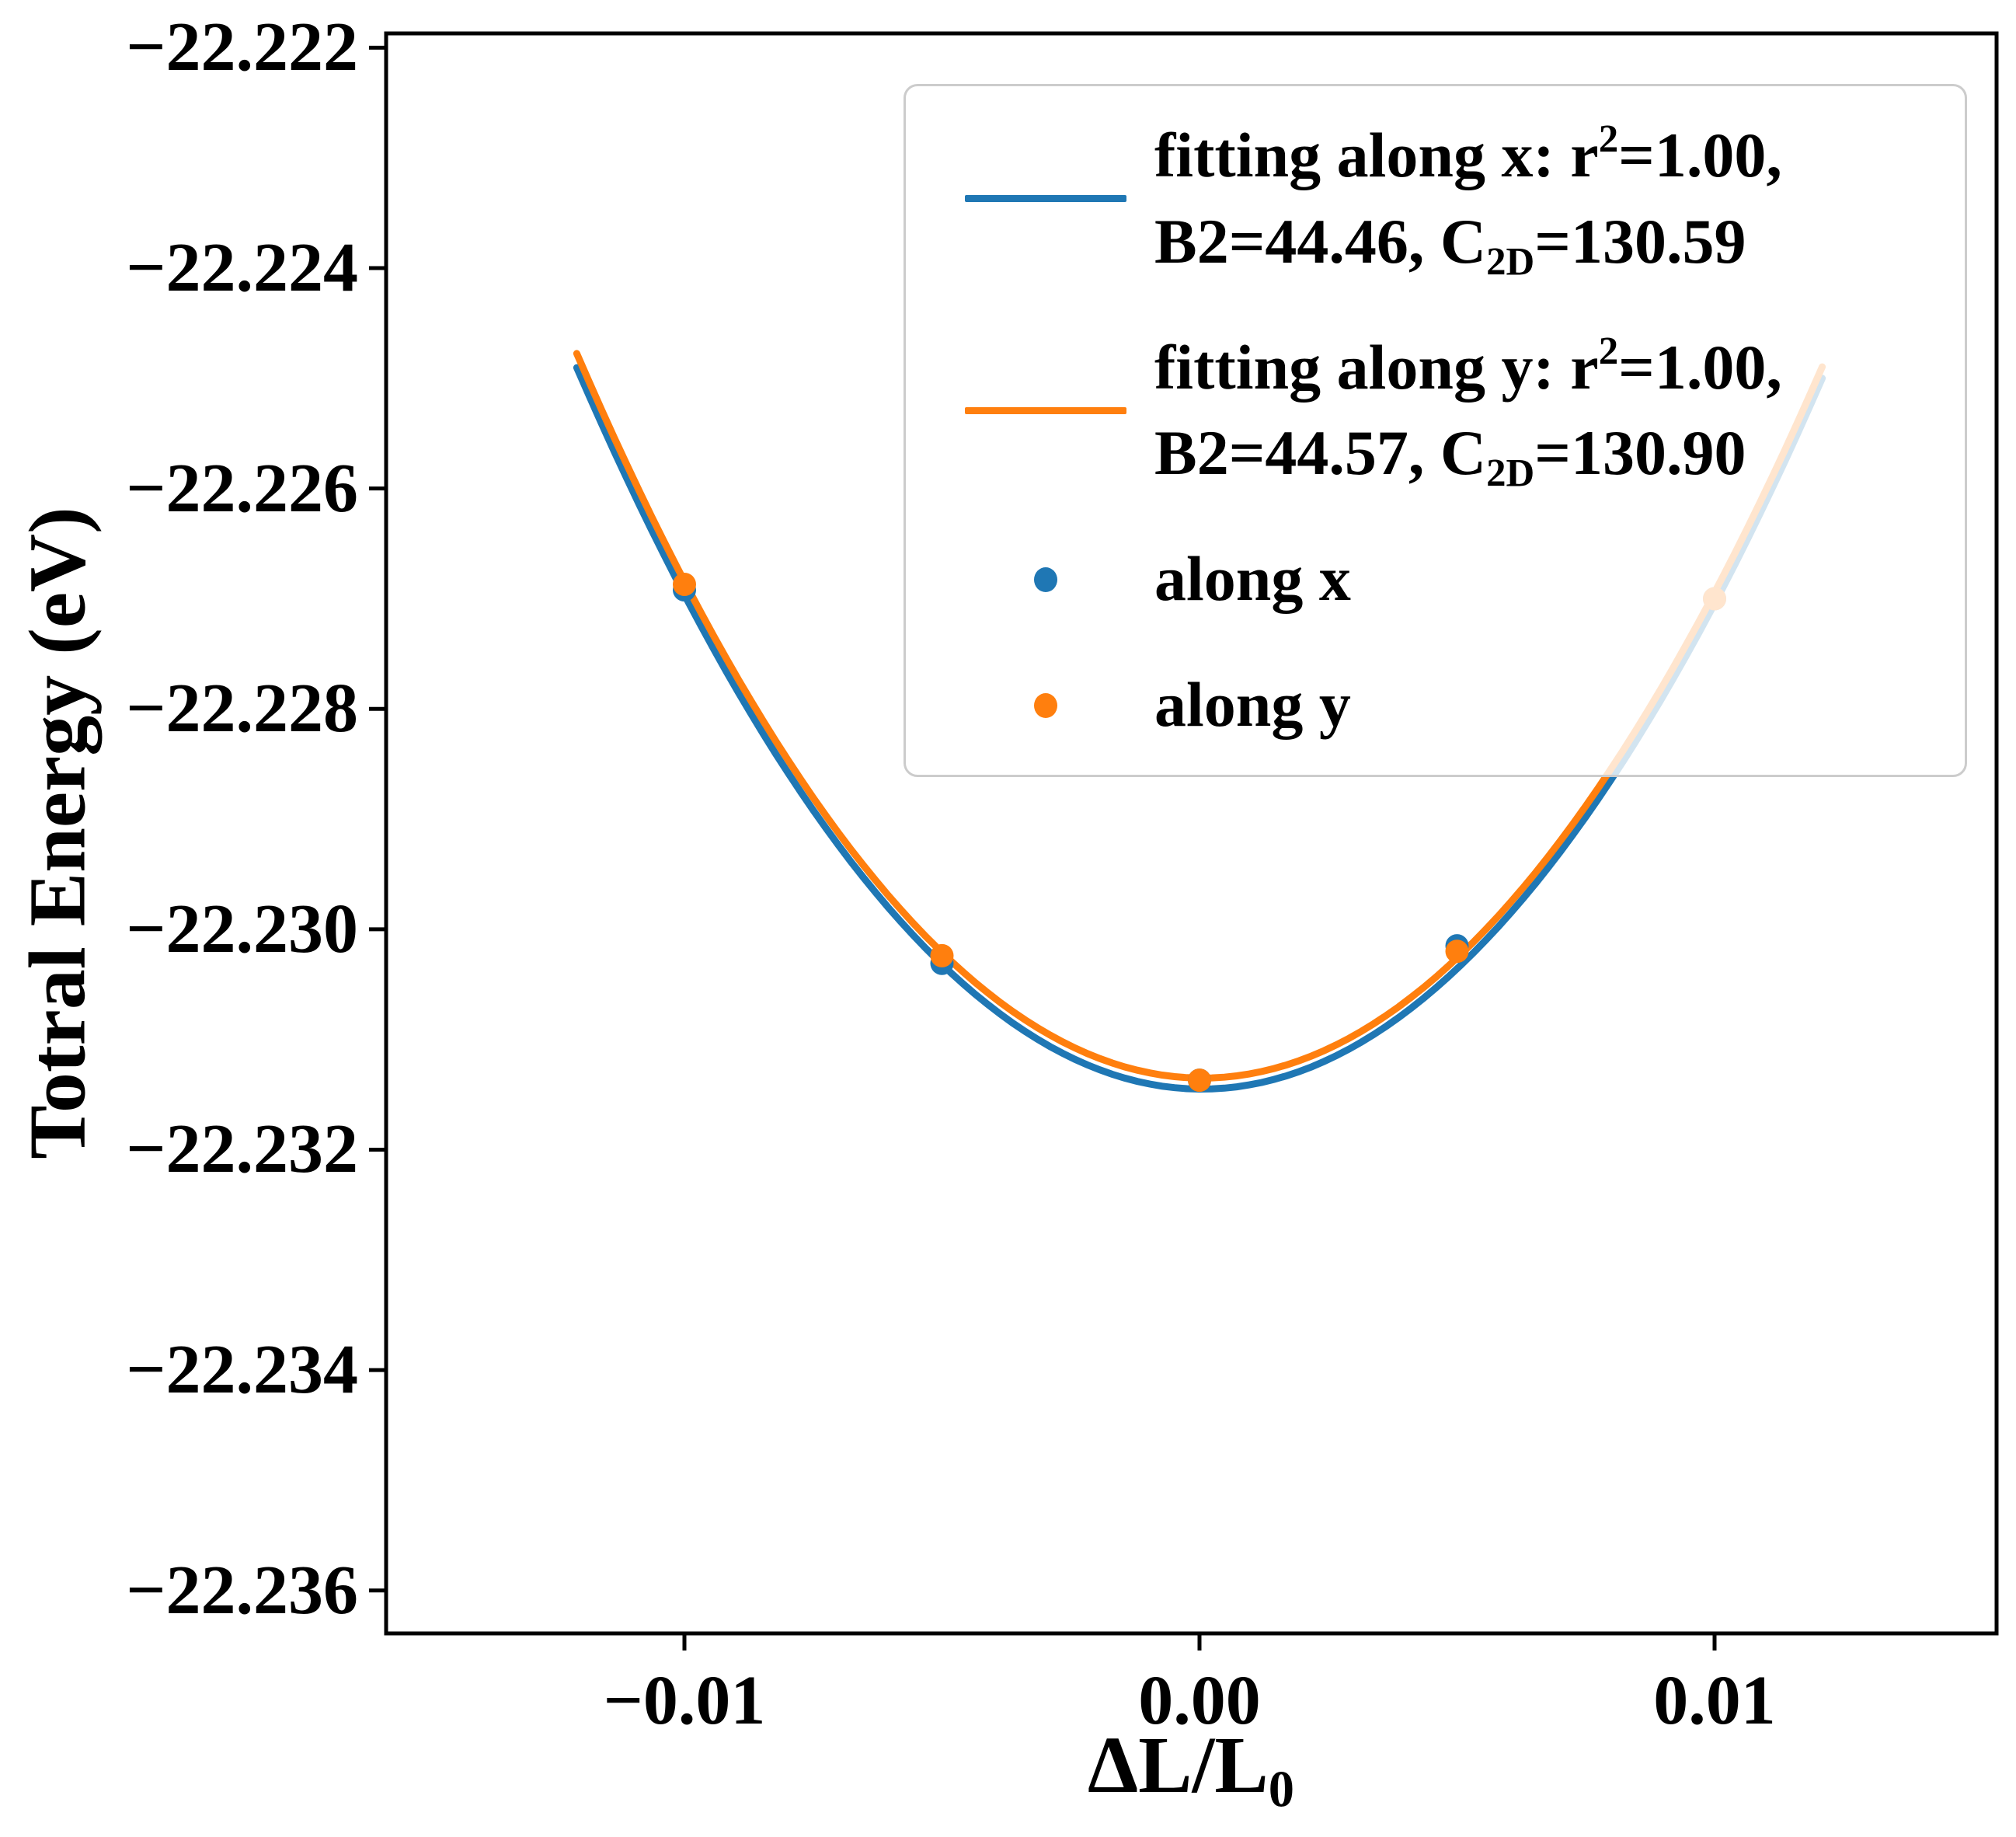  What do you see at coordinates (242, 268) in the screenshot?
I see `y-tick-label: −22.224` at bounding box center [242, 268].